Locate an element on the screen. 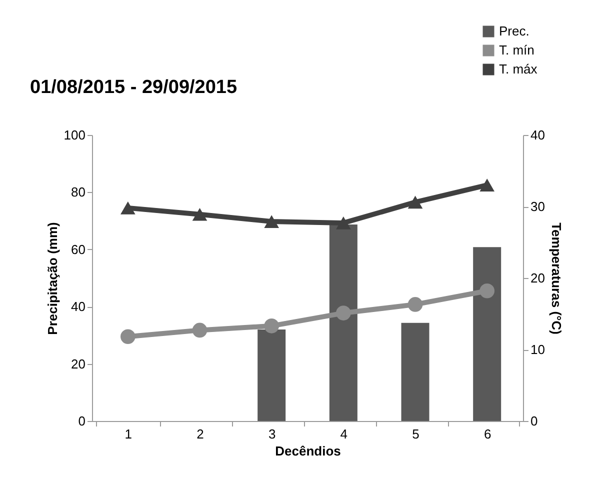 The height and width of the screenshot is (494, 602). chart-title: 01/08/2015 - 29/09/2015 is located at coordinates (134, 87).